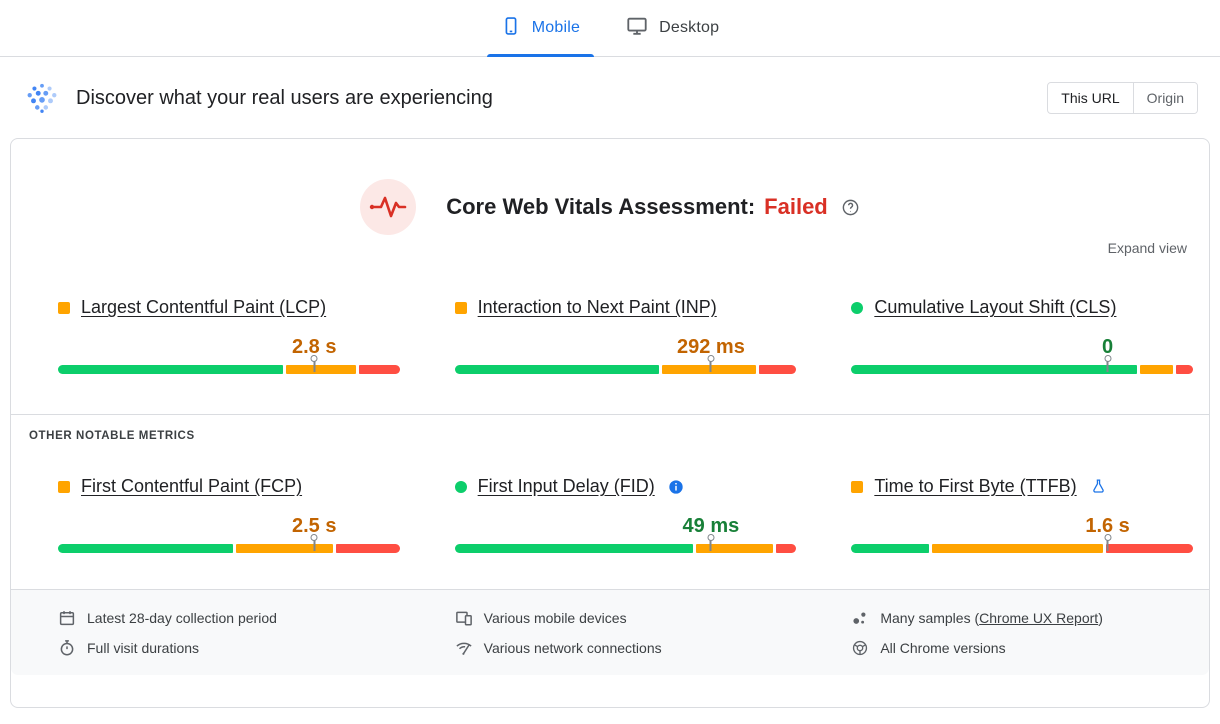  What do you see at coordinates (676, 487) in the screenshot?
I see `info-icon` at bounding box center [676, 487].